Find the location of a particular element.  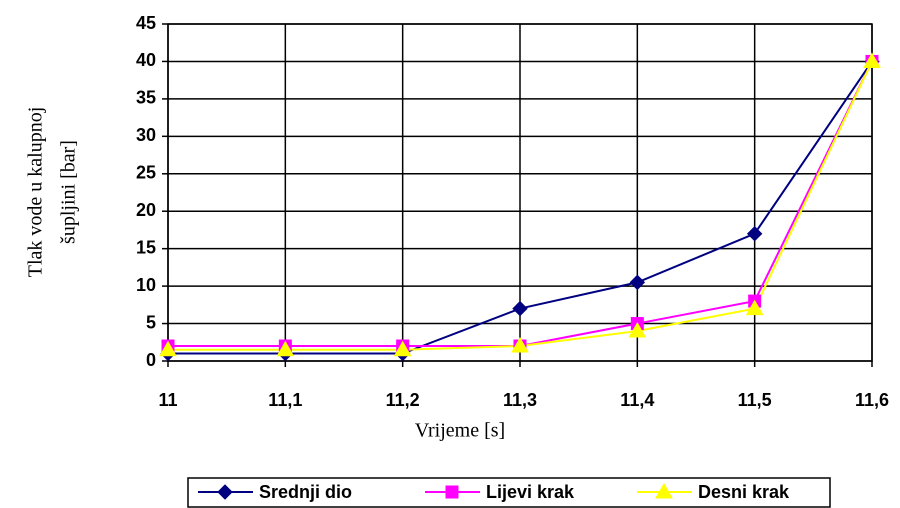

x-axis-title: Vrijeme [s] is located at coordinates (460, 431).